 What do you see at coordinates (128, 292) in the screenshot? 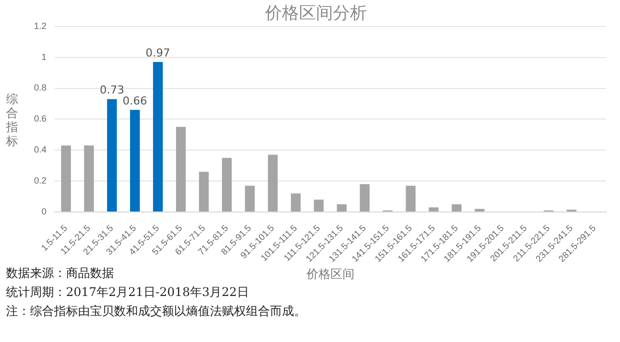
I see `text: 统计周期：2017年2月21日-2018年3月22日` at bounding box center [128, 292].